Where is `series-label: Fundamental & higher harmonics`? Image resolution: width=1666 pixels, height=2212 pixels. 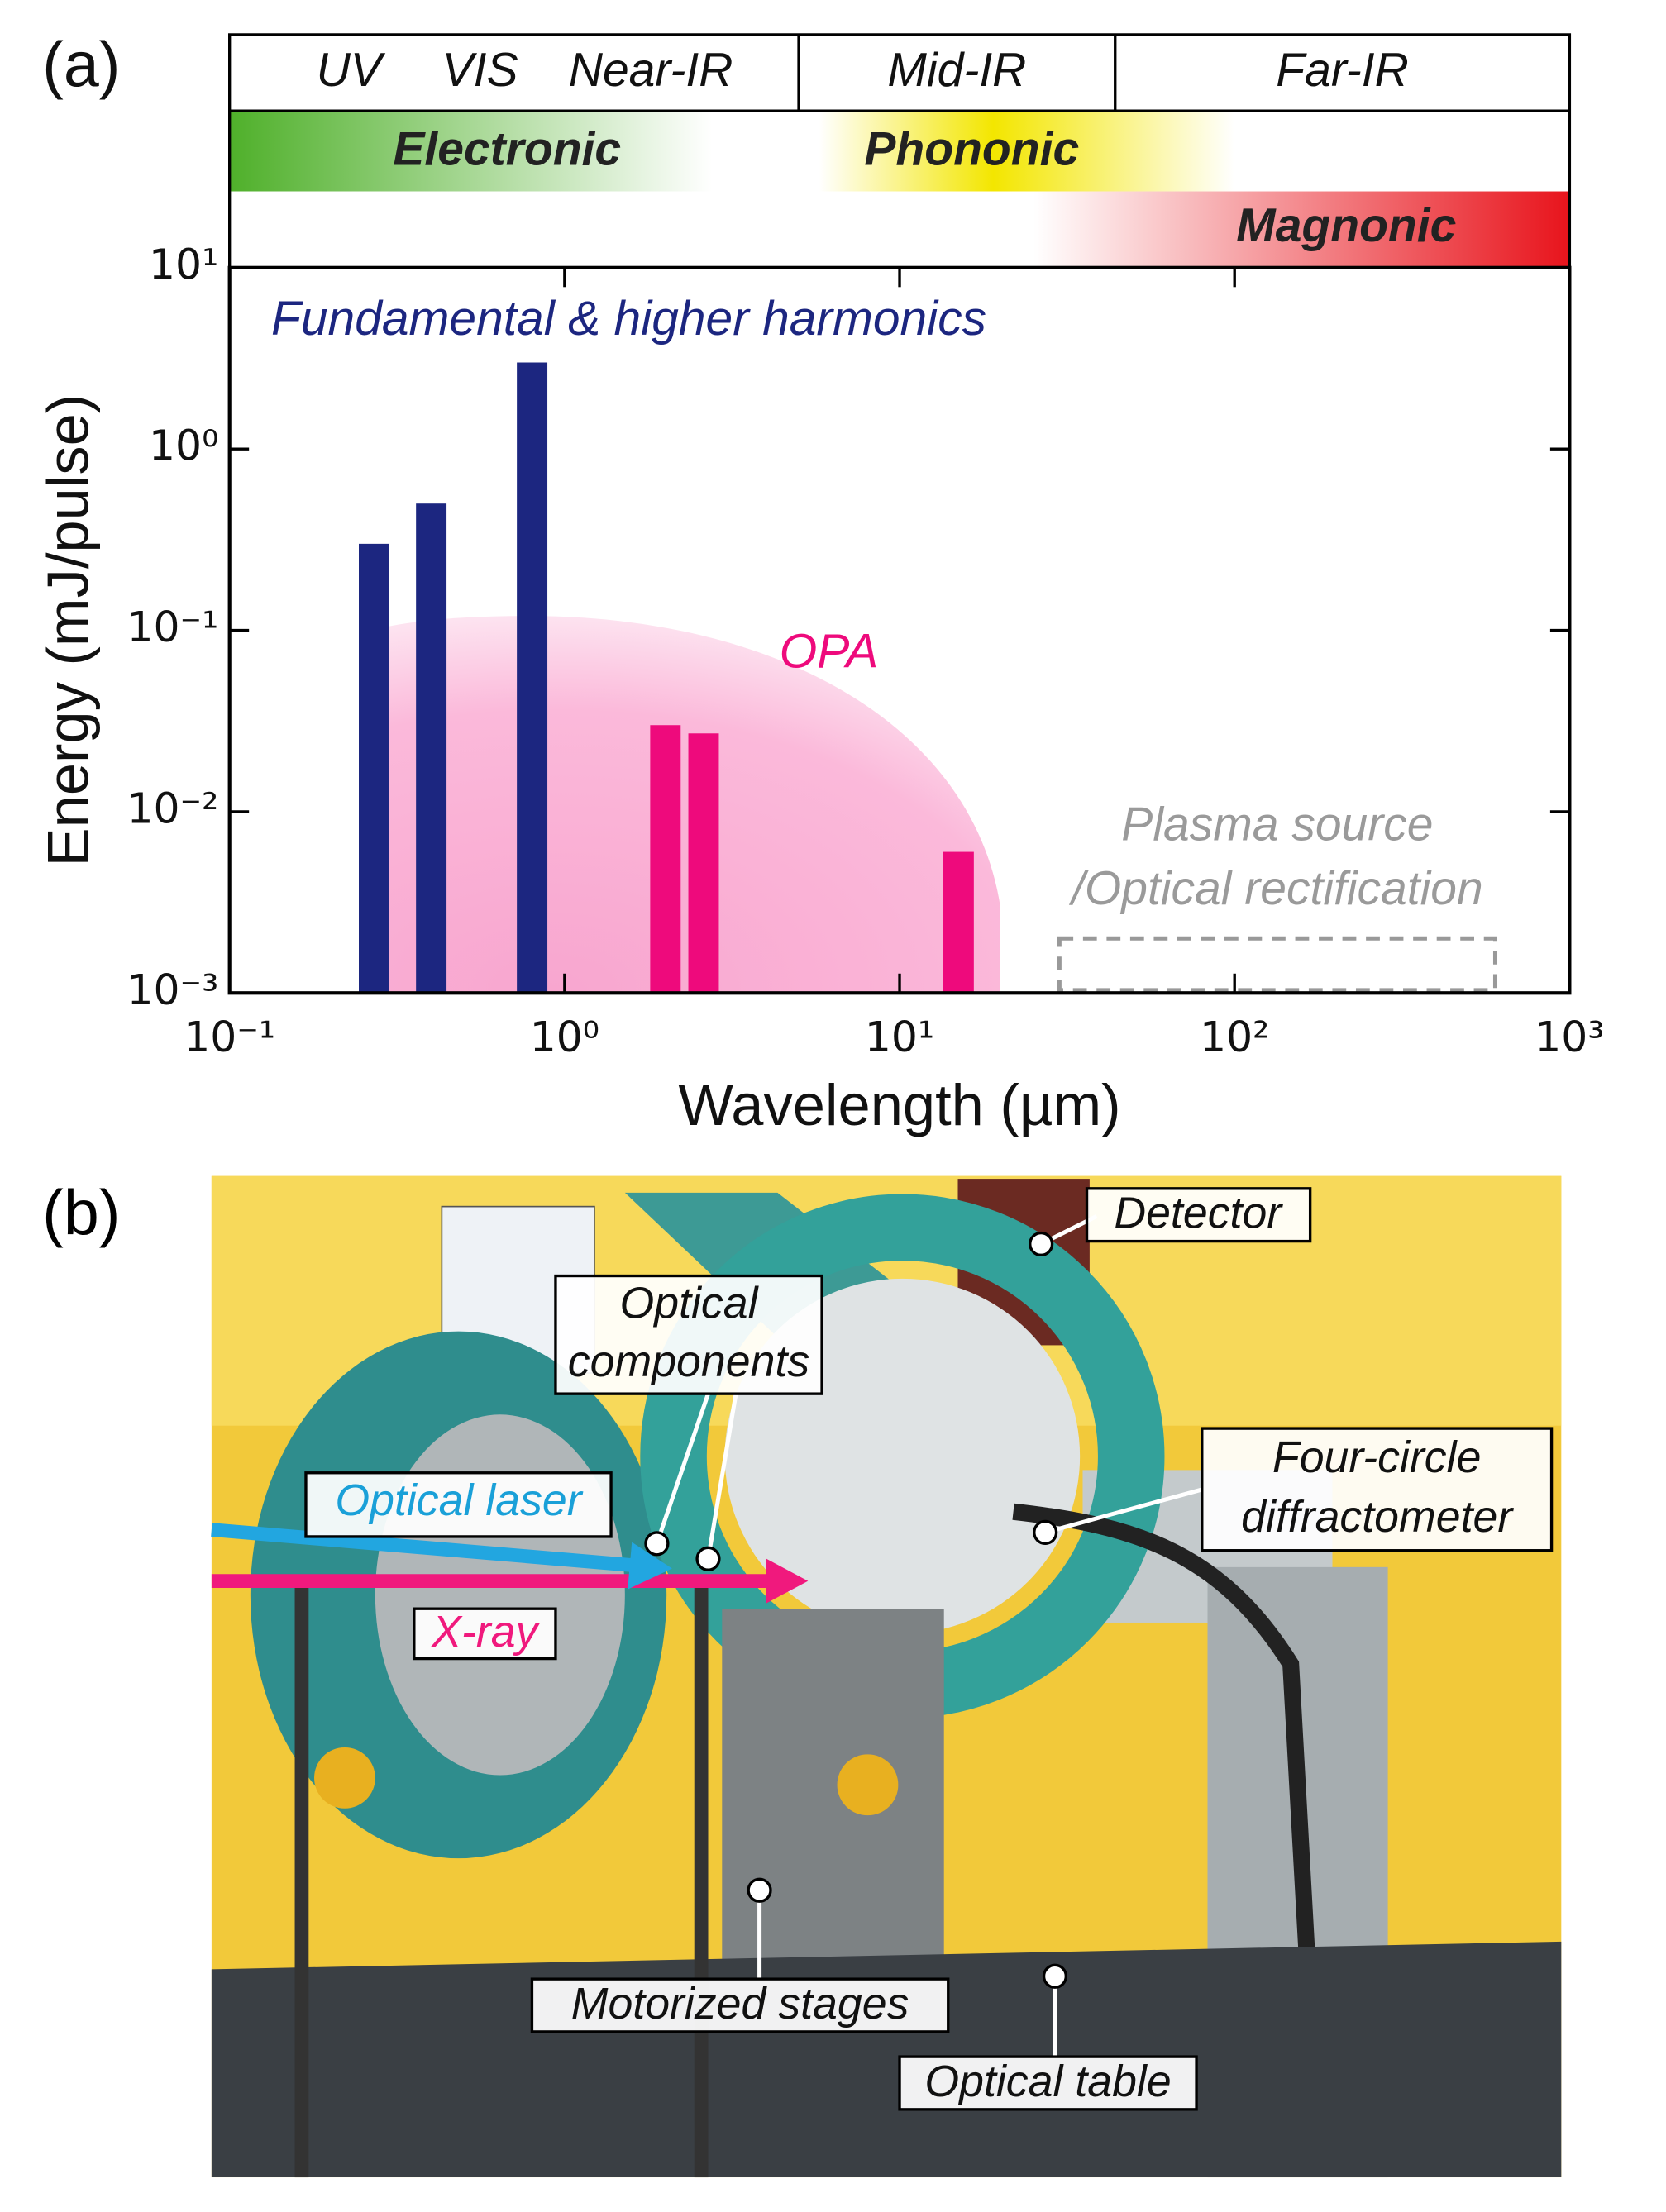 series-label: Fundamental & higher harmonics is located at coordinates (629, 319).